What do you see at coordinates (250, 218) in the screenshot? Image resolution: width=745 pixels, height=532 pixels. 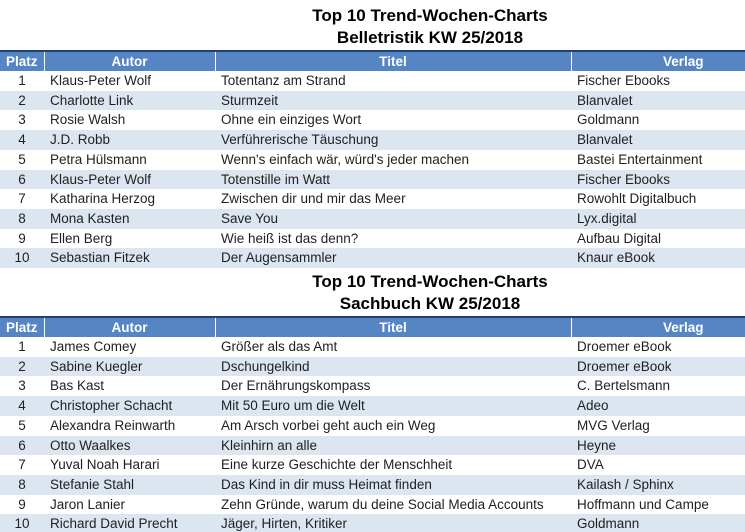 I see `titel-cell: Save You` at bounding box center [250, 218].